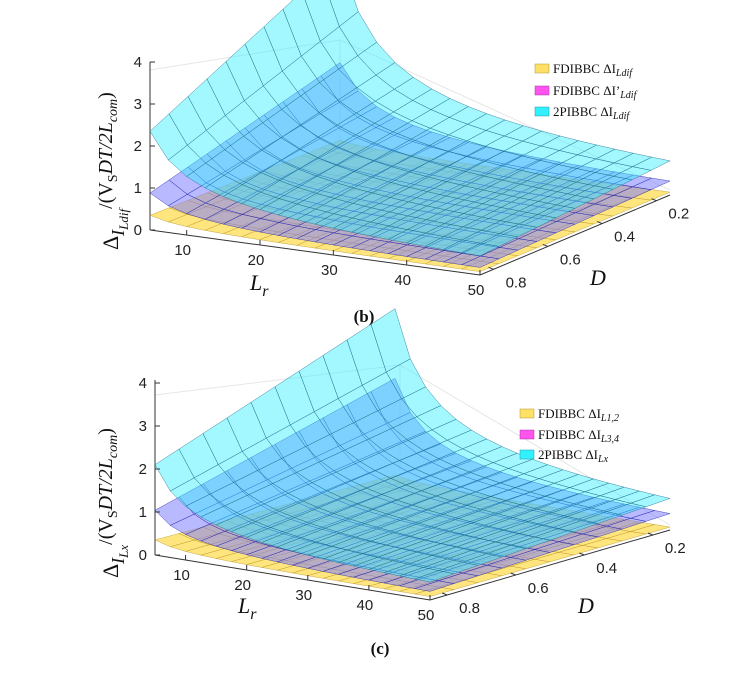  Describe the element at coordinates (650, 529) in the screenshot. I see `surface-fdibbc-low-cell` at that location.